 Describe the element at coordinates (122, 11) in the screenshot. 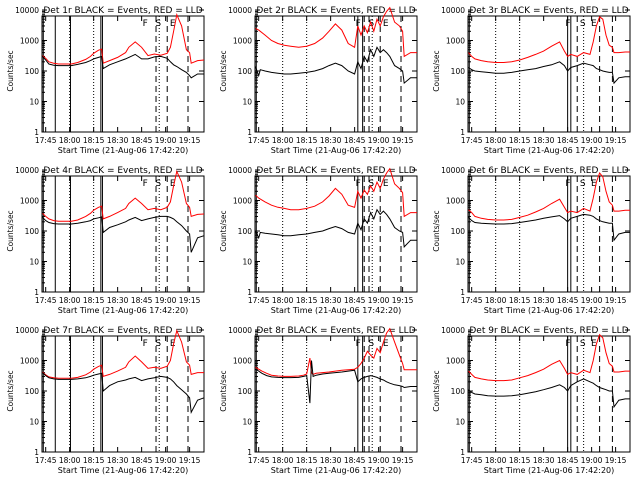

I see `panel-title: Det 1r BLACK = Events, RED = LLD` at that location.